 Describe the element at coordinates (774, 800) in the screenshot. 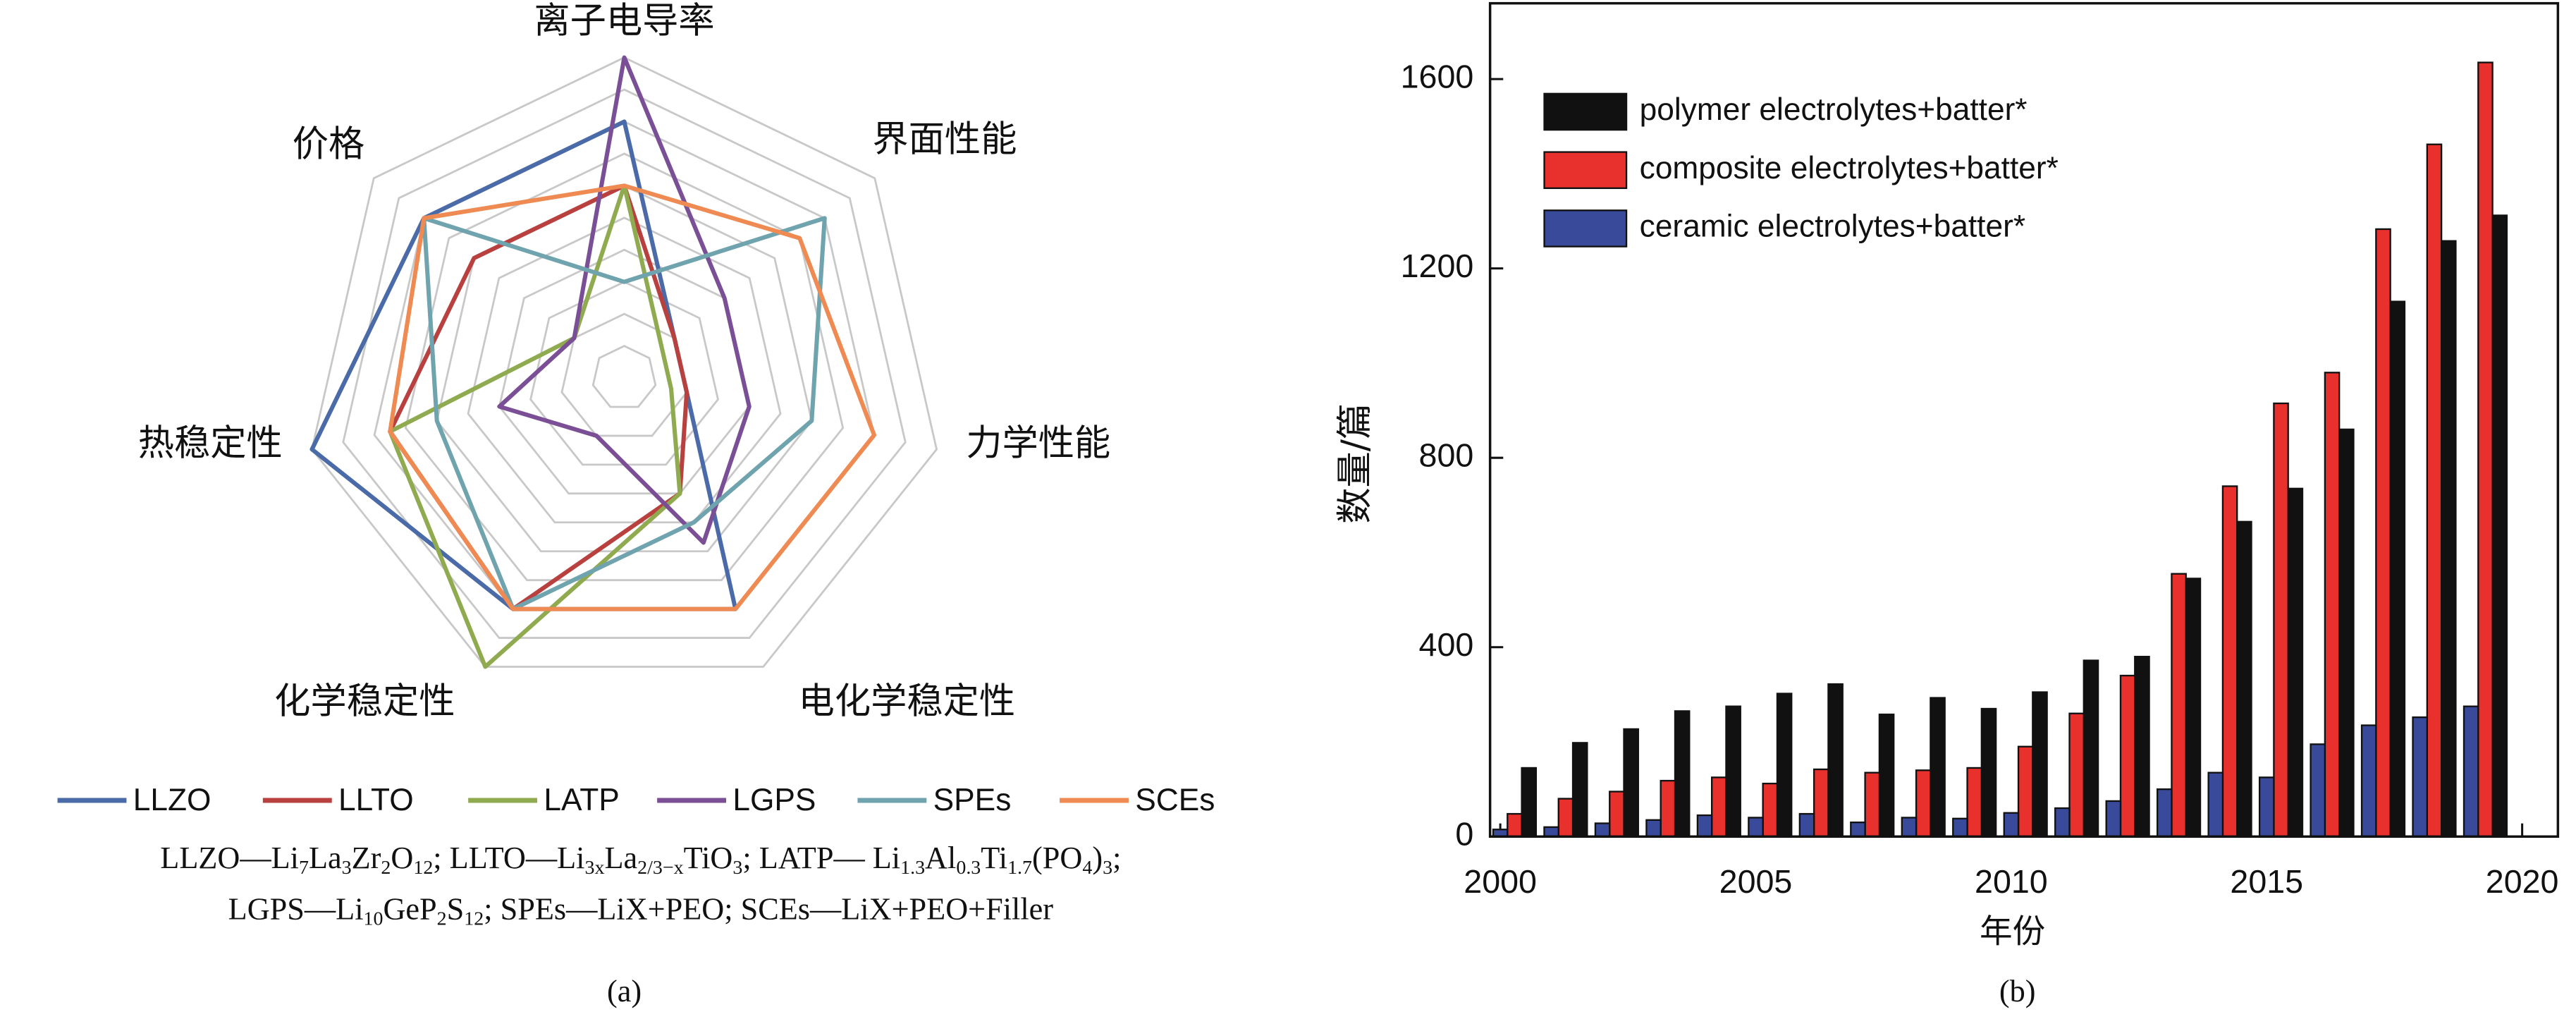

I see `legend-label: LGPS` at that location.